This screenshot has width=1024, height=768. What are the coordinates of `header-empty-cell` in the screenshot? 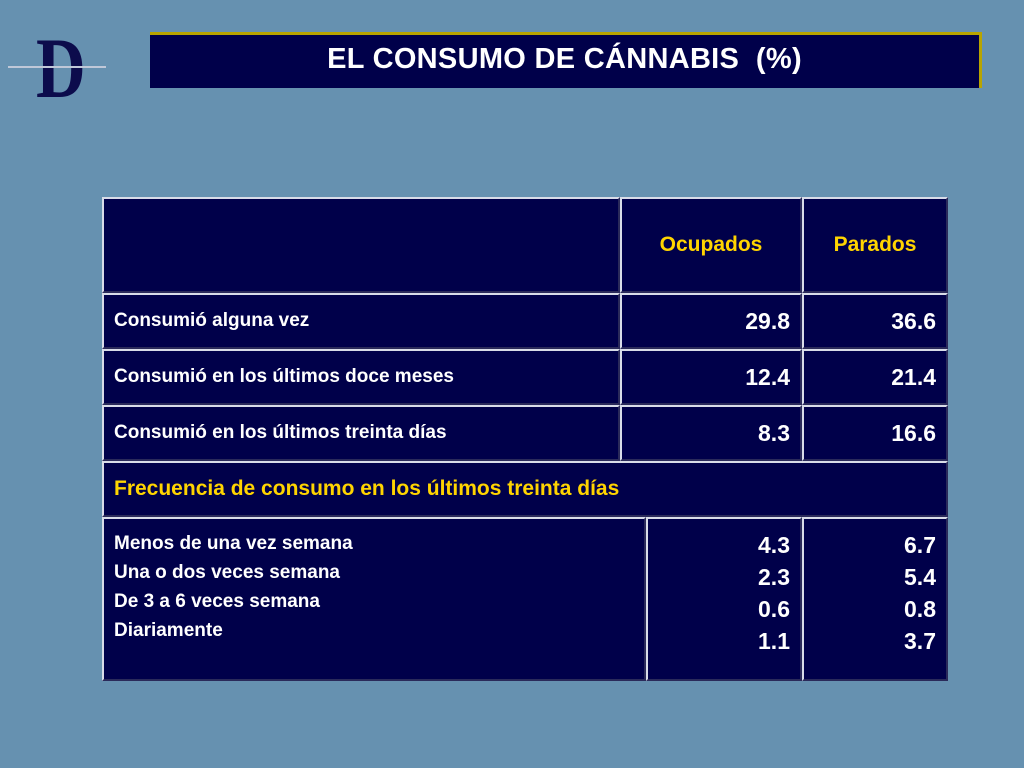 It's located at (361, 245).